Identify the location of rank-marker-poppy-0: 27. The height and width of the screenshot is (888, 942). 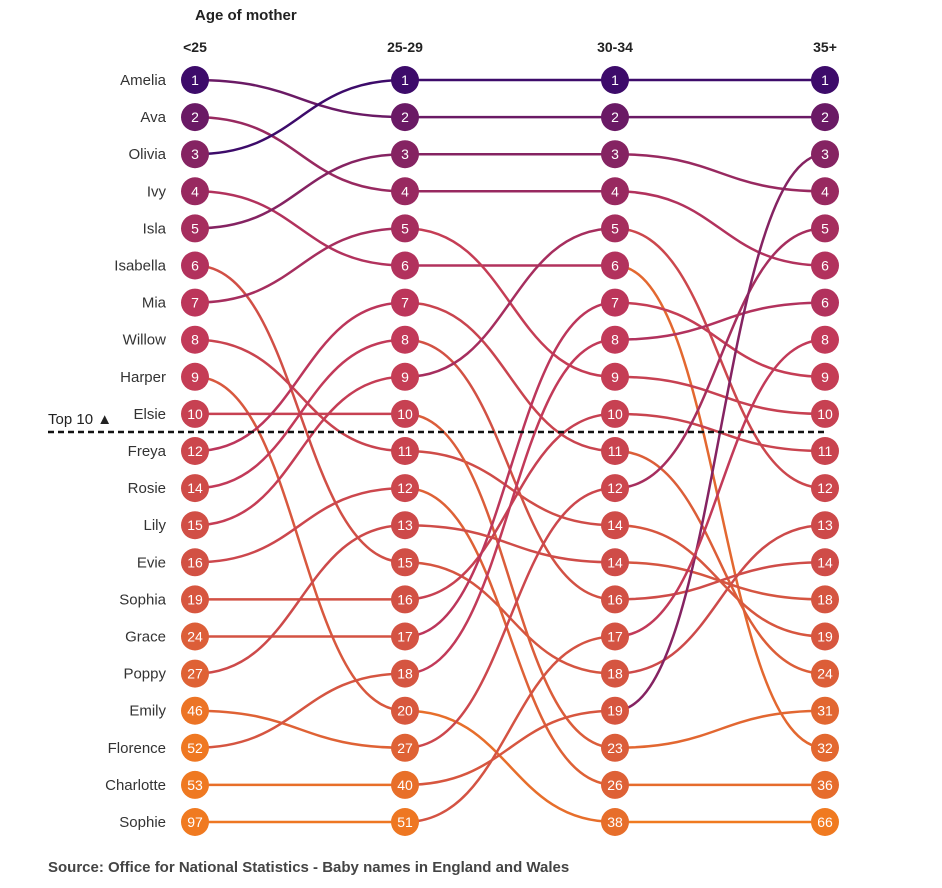
(195, 673).